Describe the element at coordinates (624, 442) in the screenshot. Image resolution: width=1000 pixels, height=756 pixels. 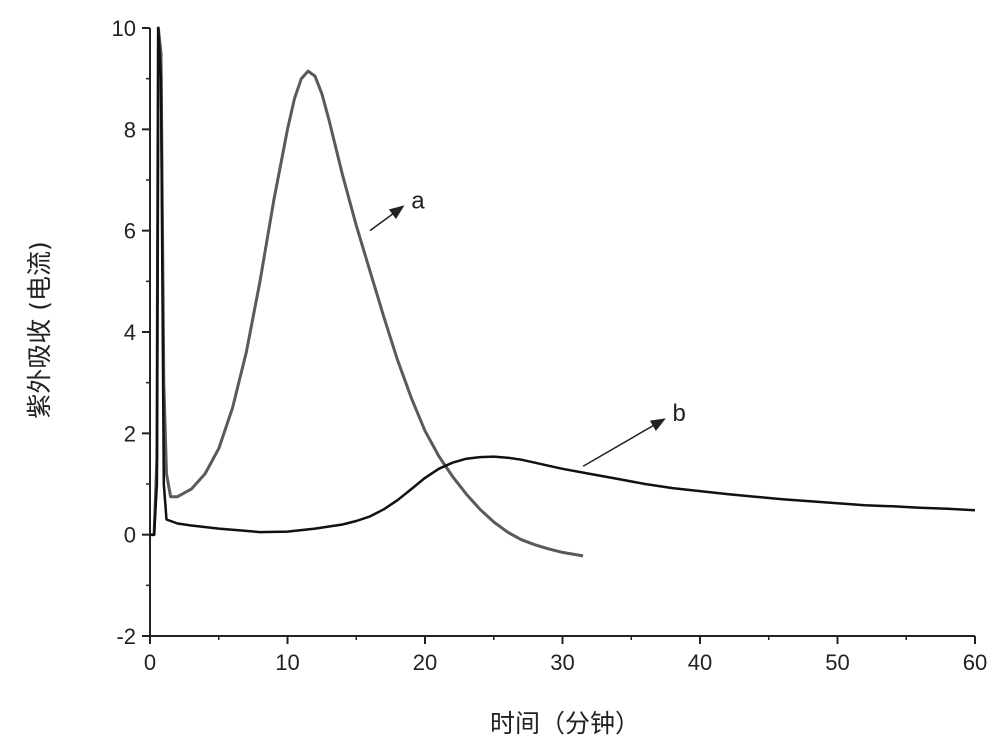
I see `annotation-arrow-b` at that location.